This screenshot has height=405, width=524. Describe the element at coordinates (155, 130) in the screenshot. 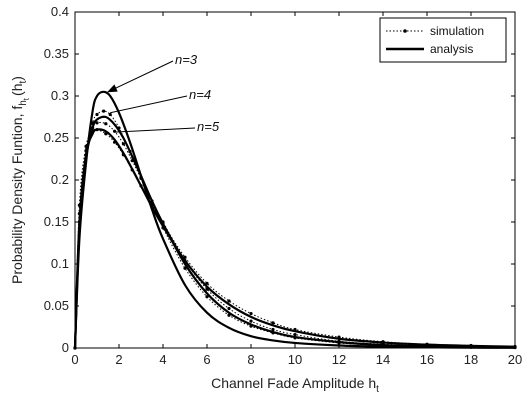

I see `annotation-arrow-n5` at that location.